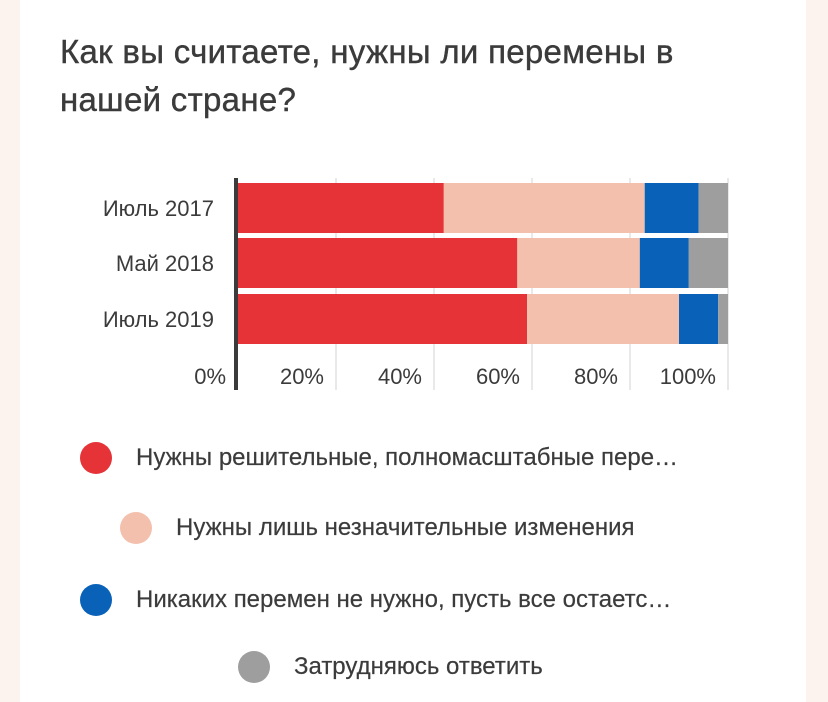 Image resolution: width=828 pixels, height=702 pixels. What do you see at coordinates (418, 666) in the screenshot?
I see `legend-label: Затрудняюсь ответить` at bounding box center [418, 666].